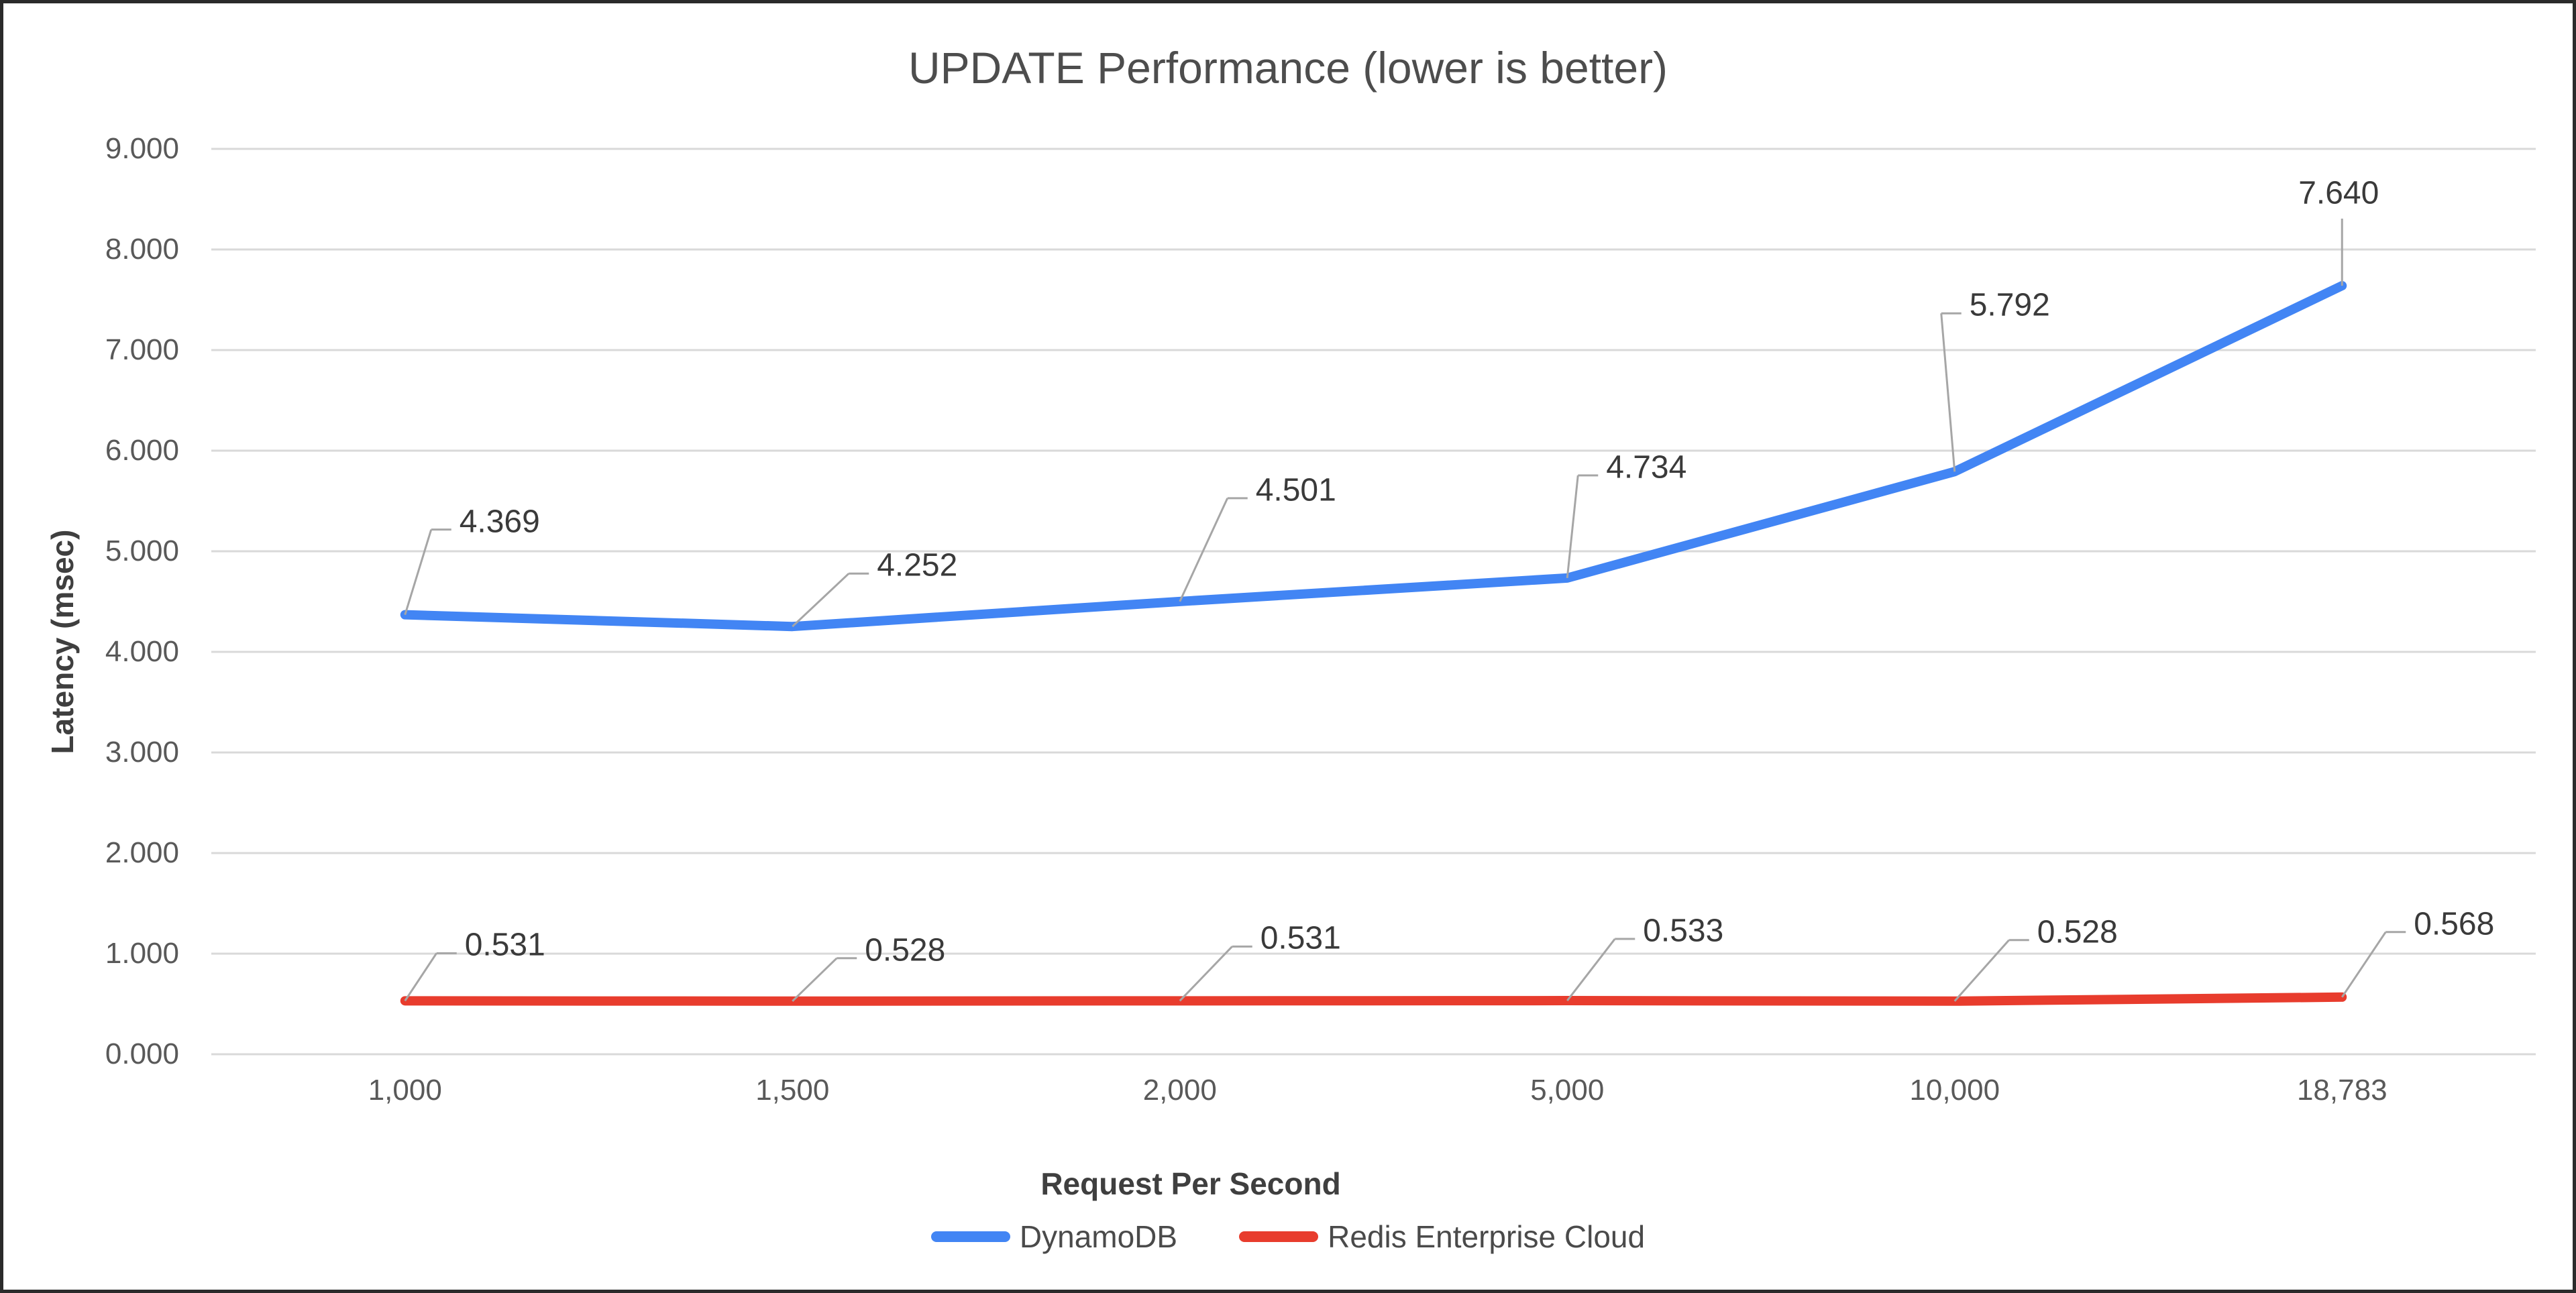  Describe the element at coordinates (142, 349) in the screenshot. I see `y-tick-label: 7.000` at that location.